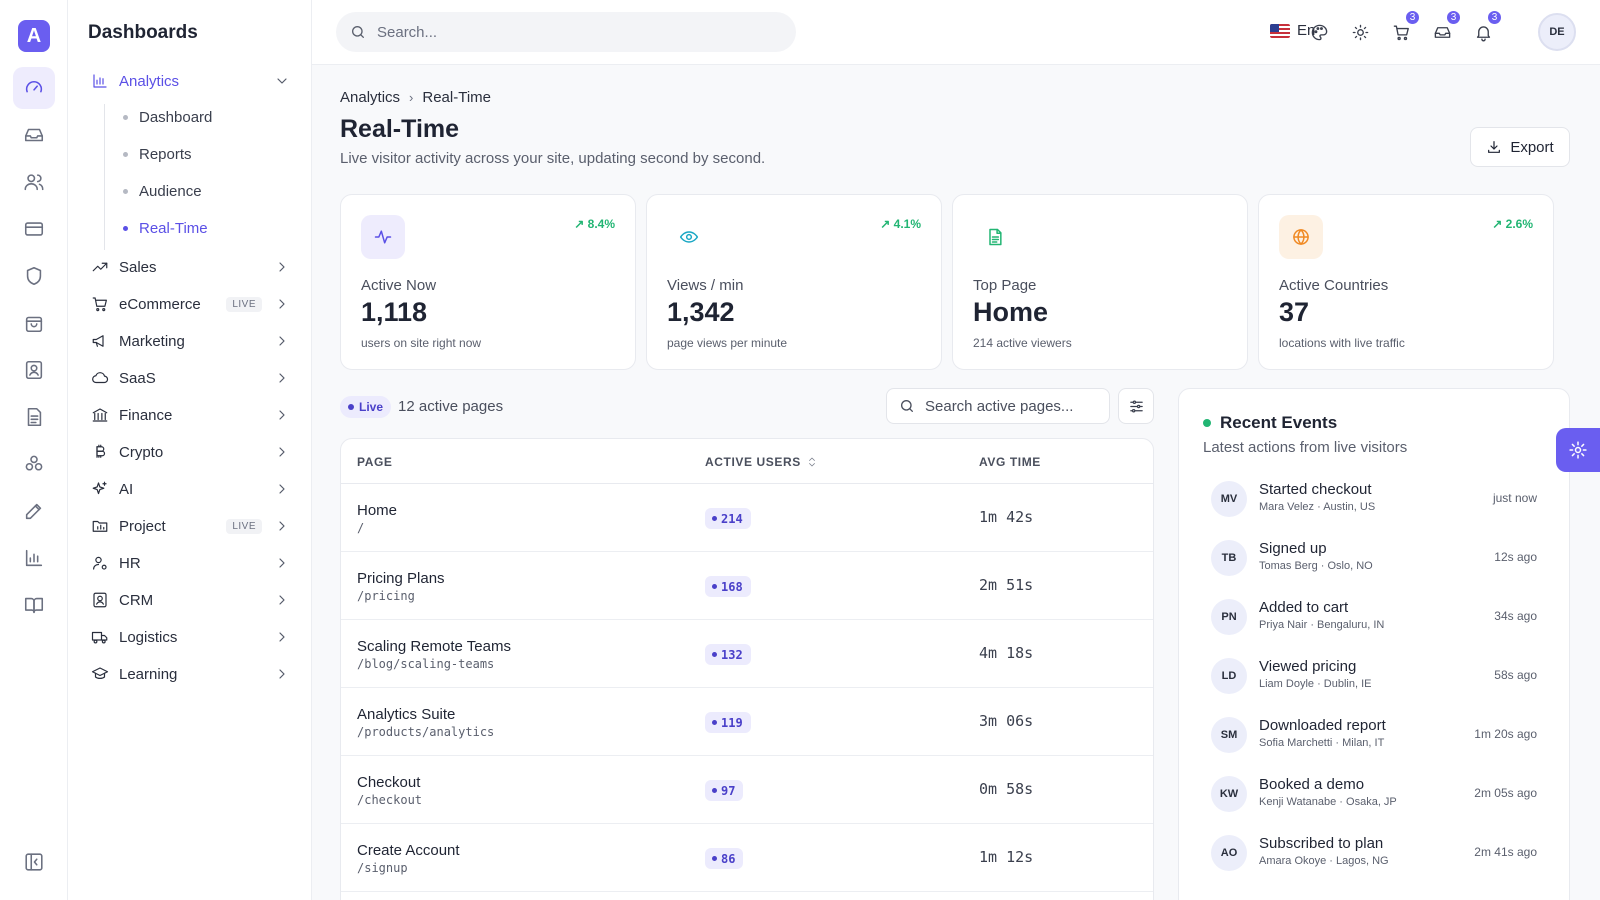 This screenshot has height=900, width=1600. What do you see at coordinates (162, 191) in the screenshot?
I see `subnav-item-audience: Audience` at bounding box center [162, 191].